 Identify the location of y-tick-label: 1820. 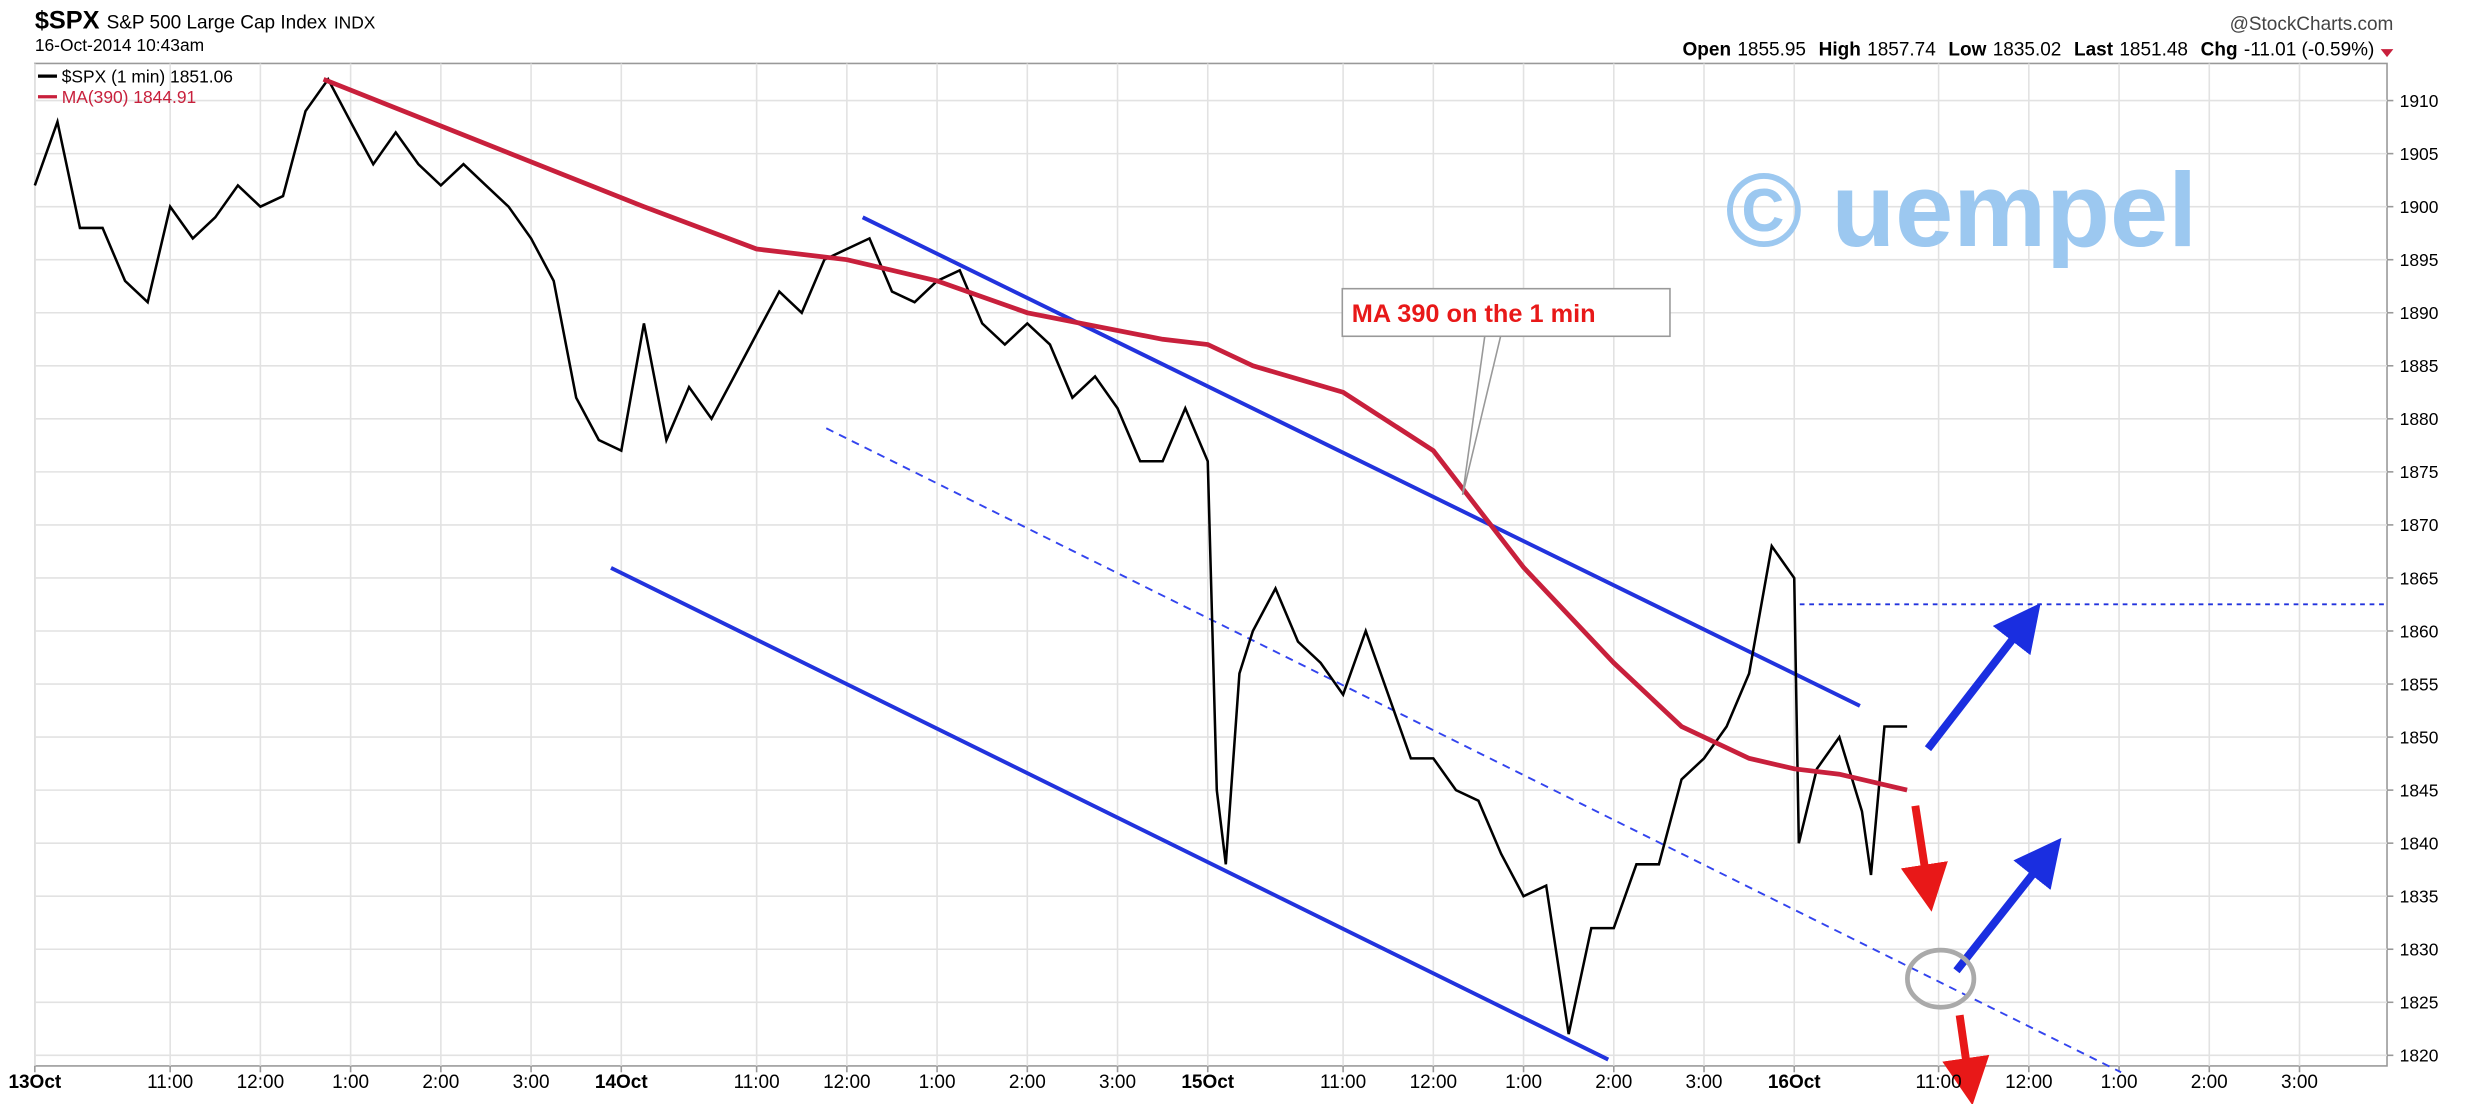
(2419, 1056).